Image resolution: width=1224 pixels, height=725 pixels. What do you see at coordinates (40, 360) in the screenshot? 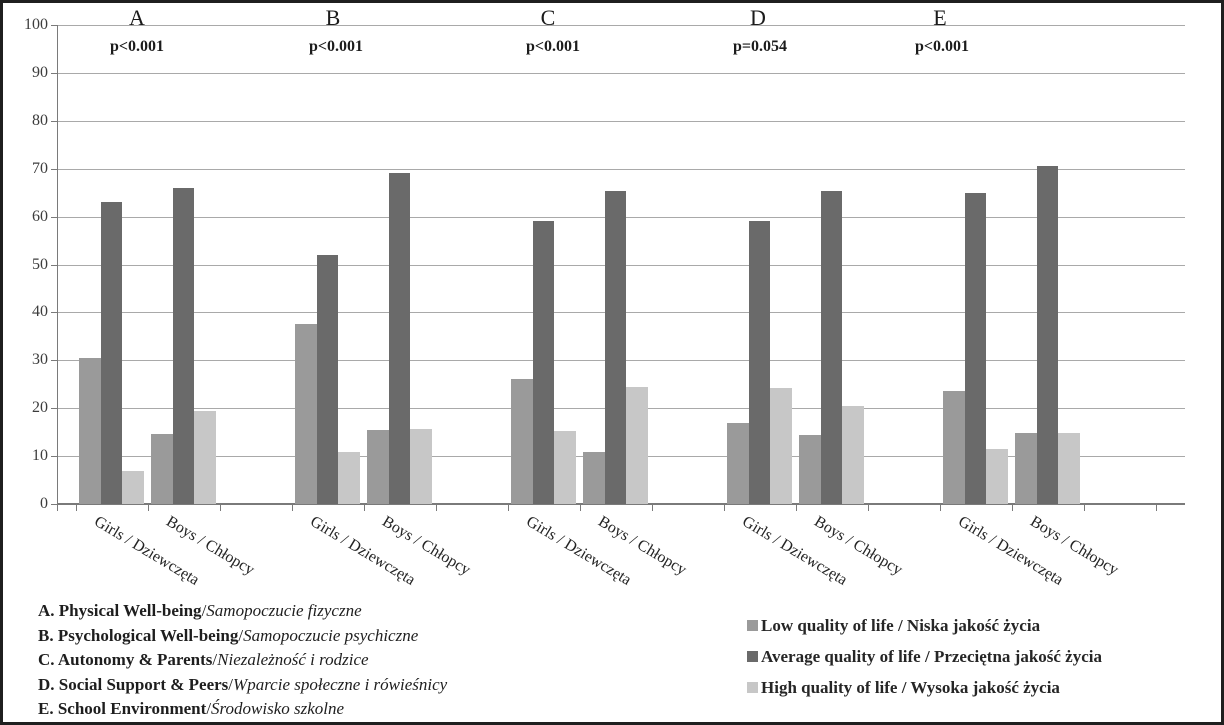
I see `y-axis-label: 30` at bounding box center [40, 360].